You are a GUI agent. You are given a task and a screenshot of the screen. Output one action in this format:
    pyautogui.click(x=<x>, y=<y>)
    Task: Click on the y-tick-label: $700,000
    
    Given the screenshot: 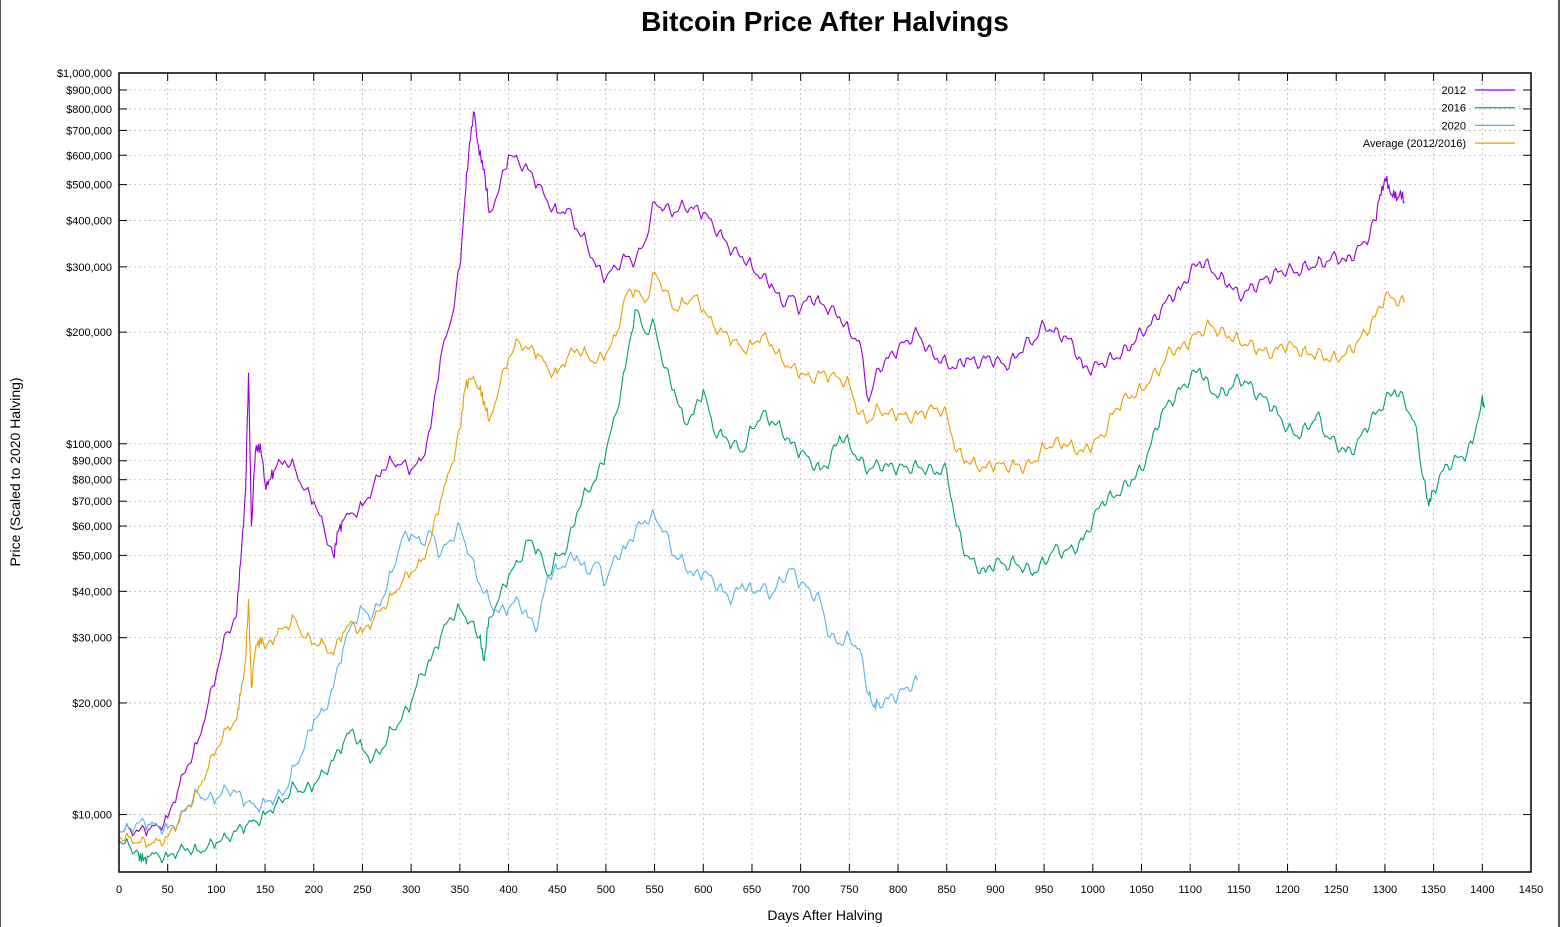 What is the action you would take?
    pyautogui.click(x=89, y=131)
    